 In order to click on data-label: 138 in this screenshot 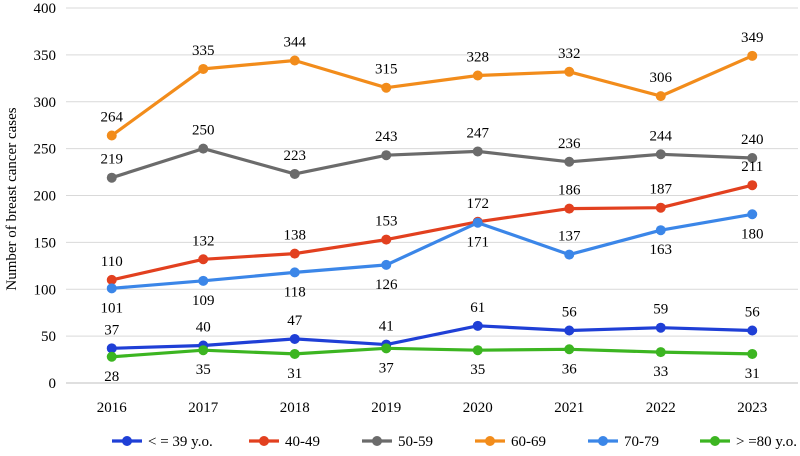, I will do `click(295, 236)`.